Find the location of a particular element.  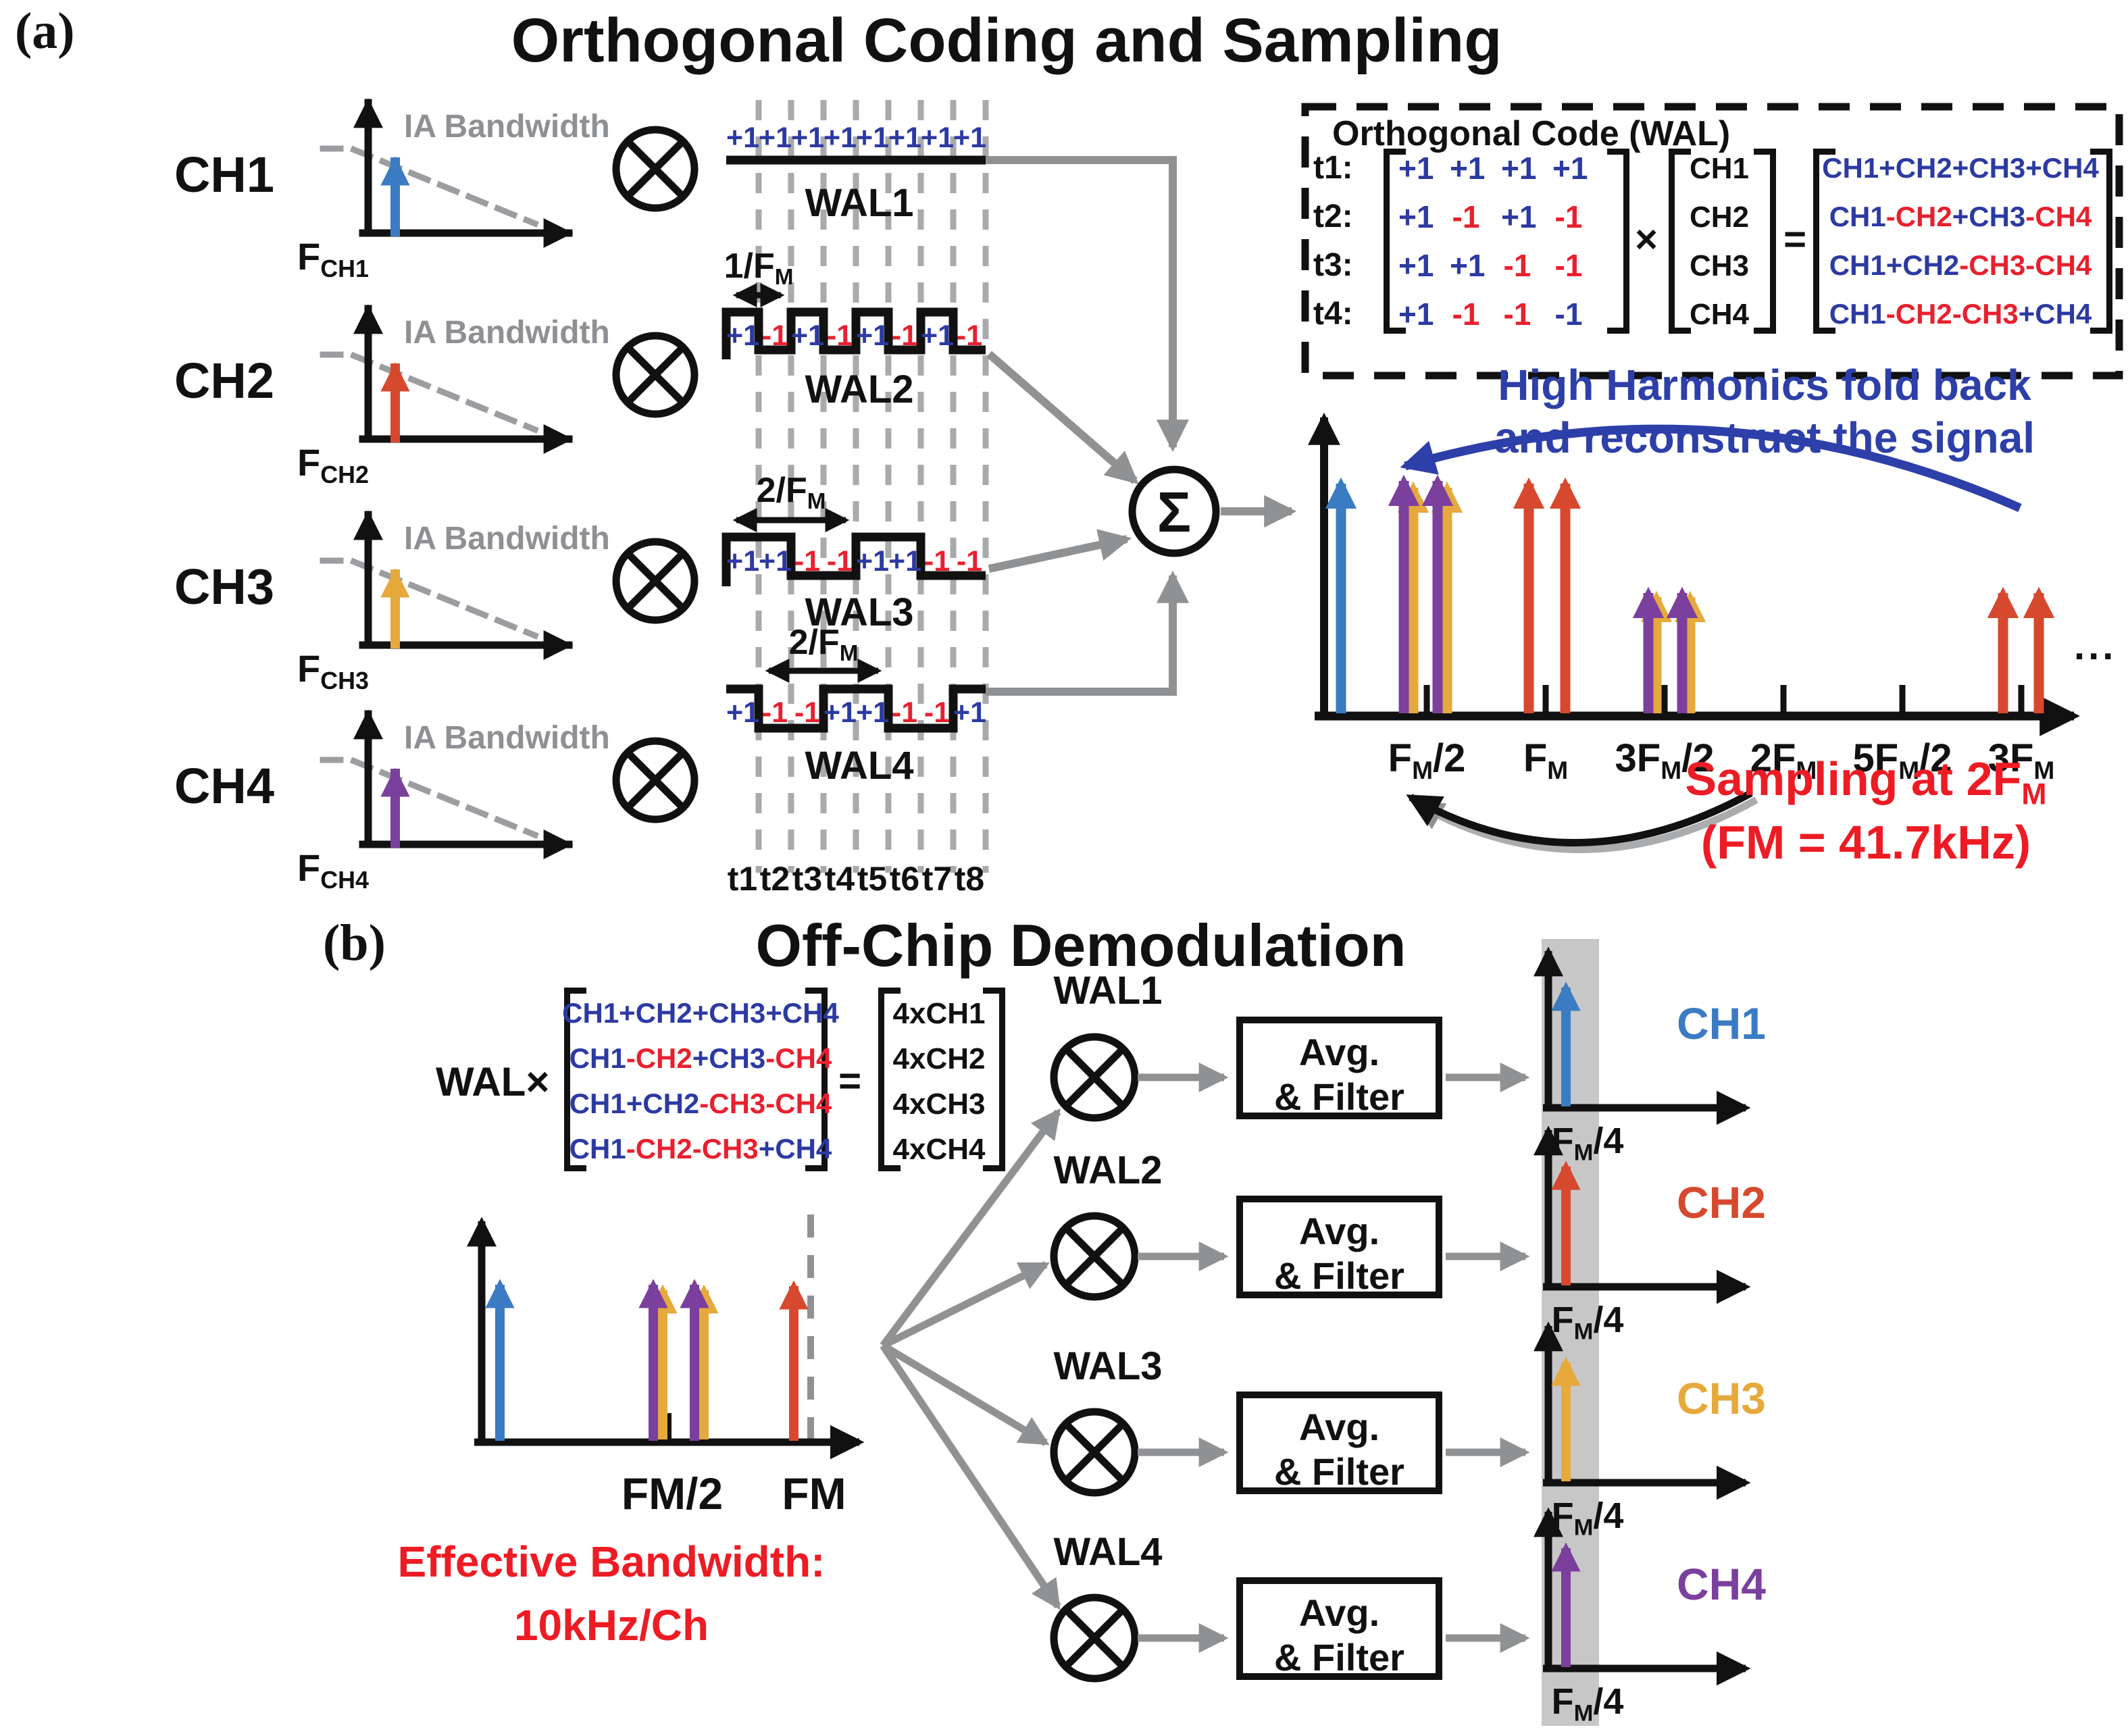

wal2-waveform is located at coordinates (853, 333).